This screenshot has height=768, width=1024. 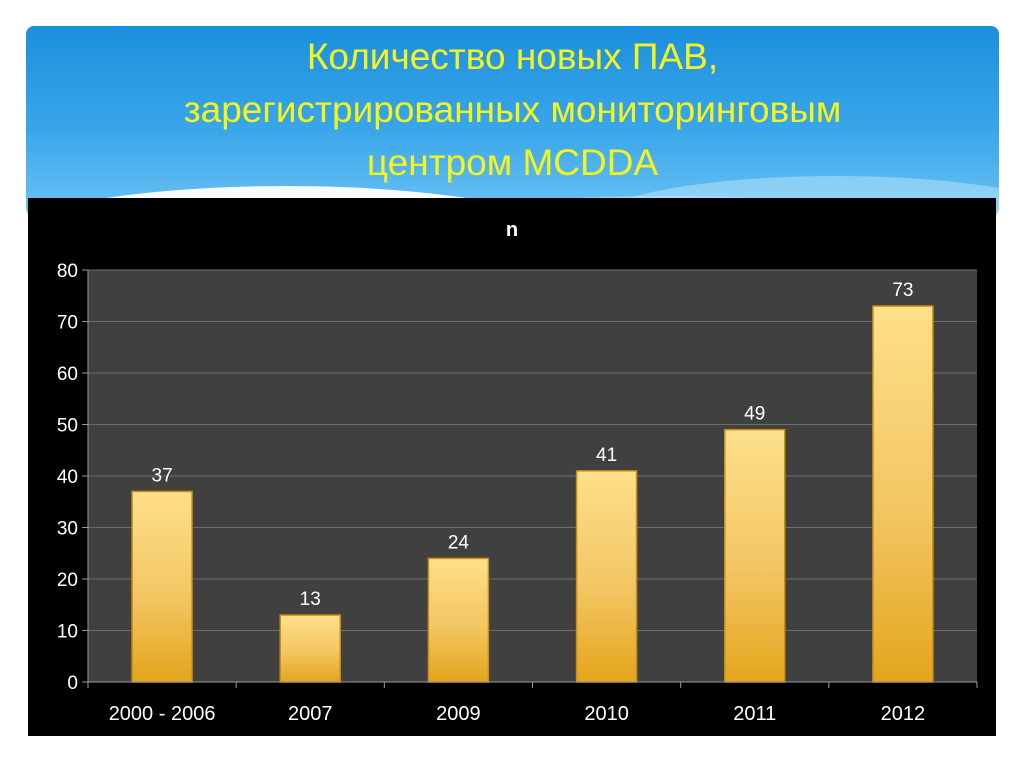 What do you see at coordinates (512, 56) in the screenshot?
I see `slide-title-line: Количество новых ПАВ,` at bounding box center [512, 56].